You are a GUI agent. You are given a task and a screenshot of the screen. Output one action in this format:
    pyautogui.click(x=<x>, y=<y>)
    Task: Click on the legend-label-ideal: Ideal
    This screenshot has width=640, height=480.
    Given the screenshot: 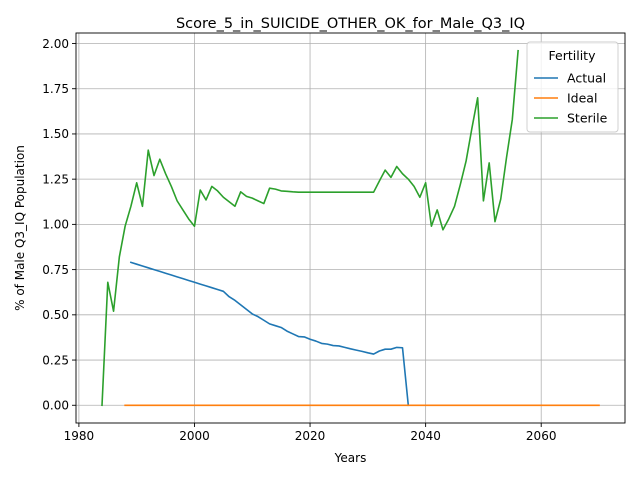 What is the action you would take?
    pyautogui.click(x=582, y=98)
    